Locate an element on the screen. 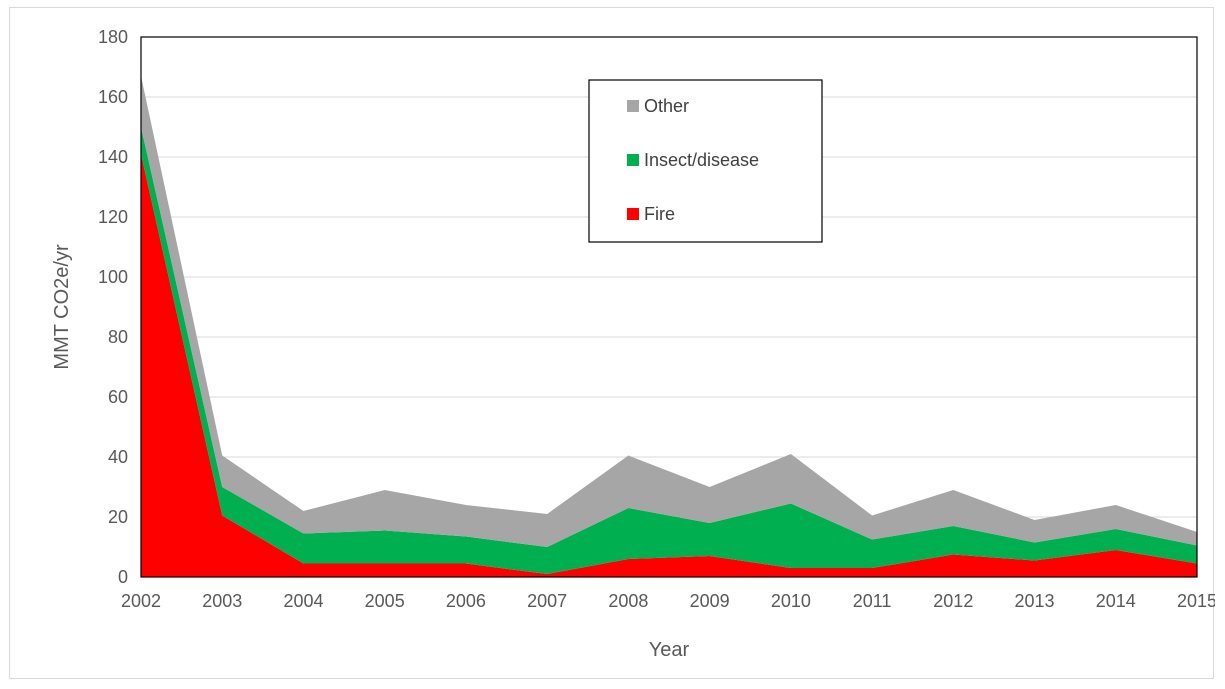  legend: Other Insect/disease Fire is located at coordinates (705, 161).